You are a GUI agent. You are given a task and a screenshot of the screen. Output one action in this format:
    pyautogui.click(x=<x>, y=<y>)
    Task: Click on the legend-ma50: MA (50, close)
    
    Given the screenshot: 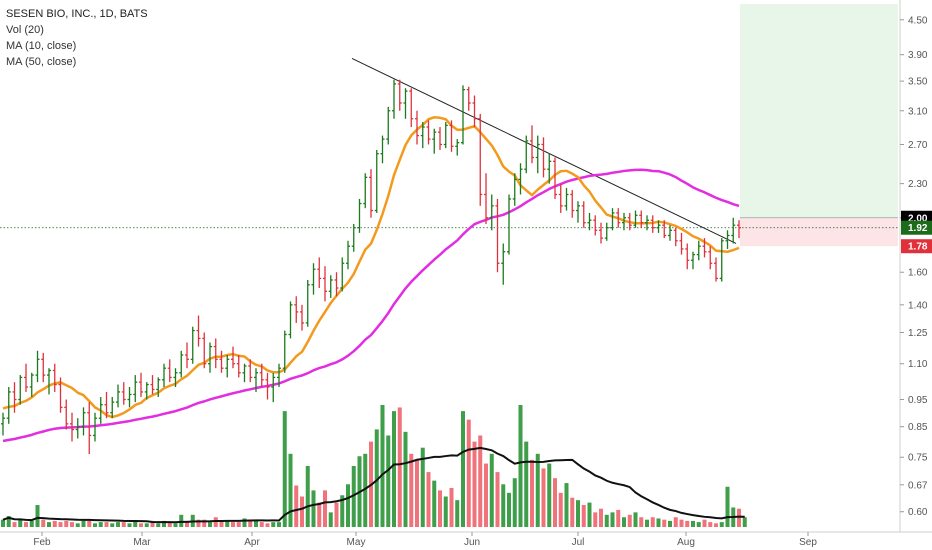 What is the action you would take?
    pyautogui.click(x=41, y=62)
    